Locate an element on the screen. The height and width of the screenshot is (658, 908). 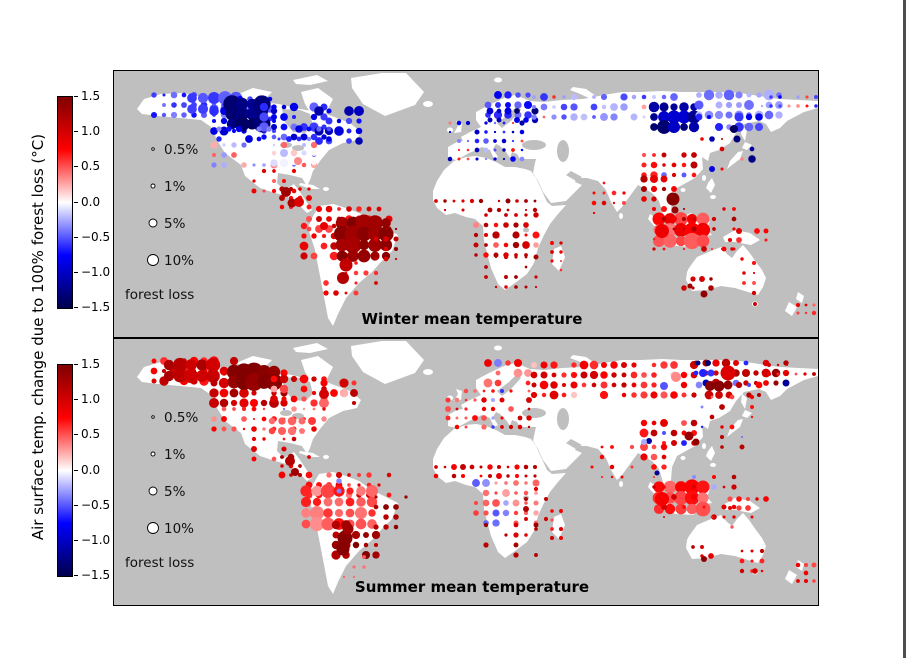
legend-size-label: 0.5% is located at coordinates (181, 150).